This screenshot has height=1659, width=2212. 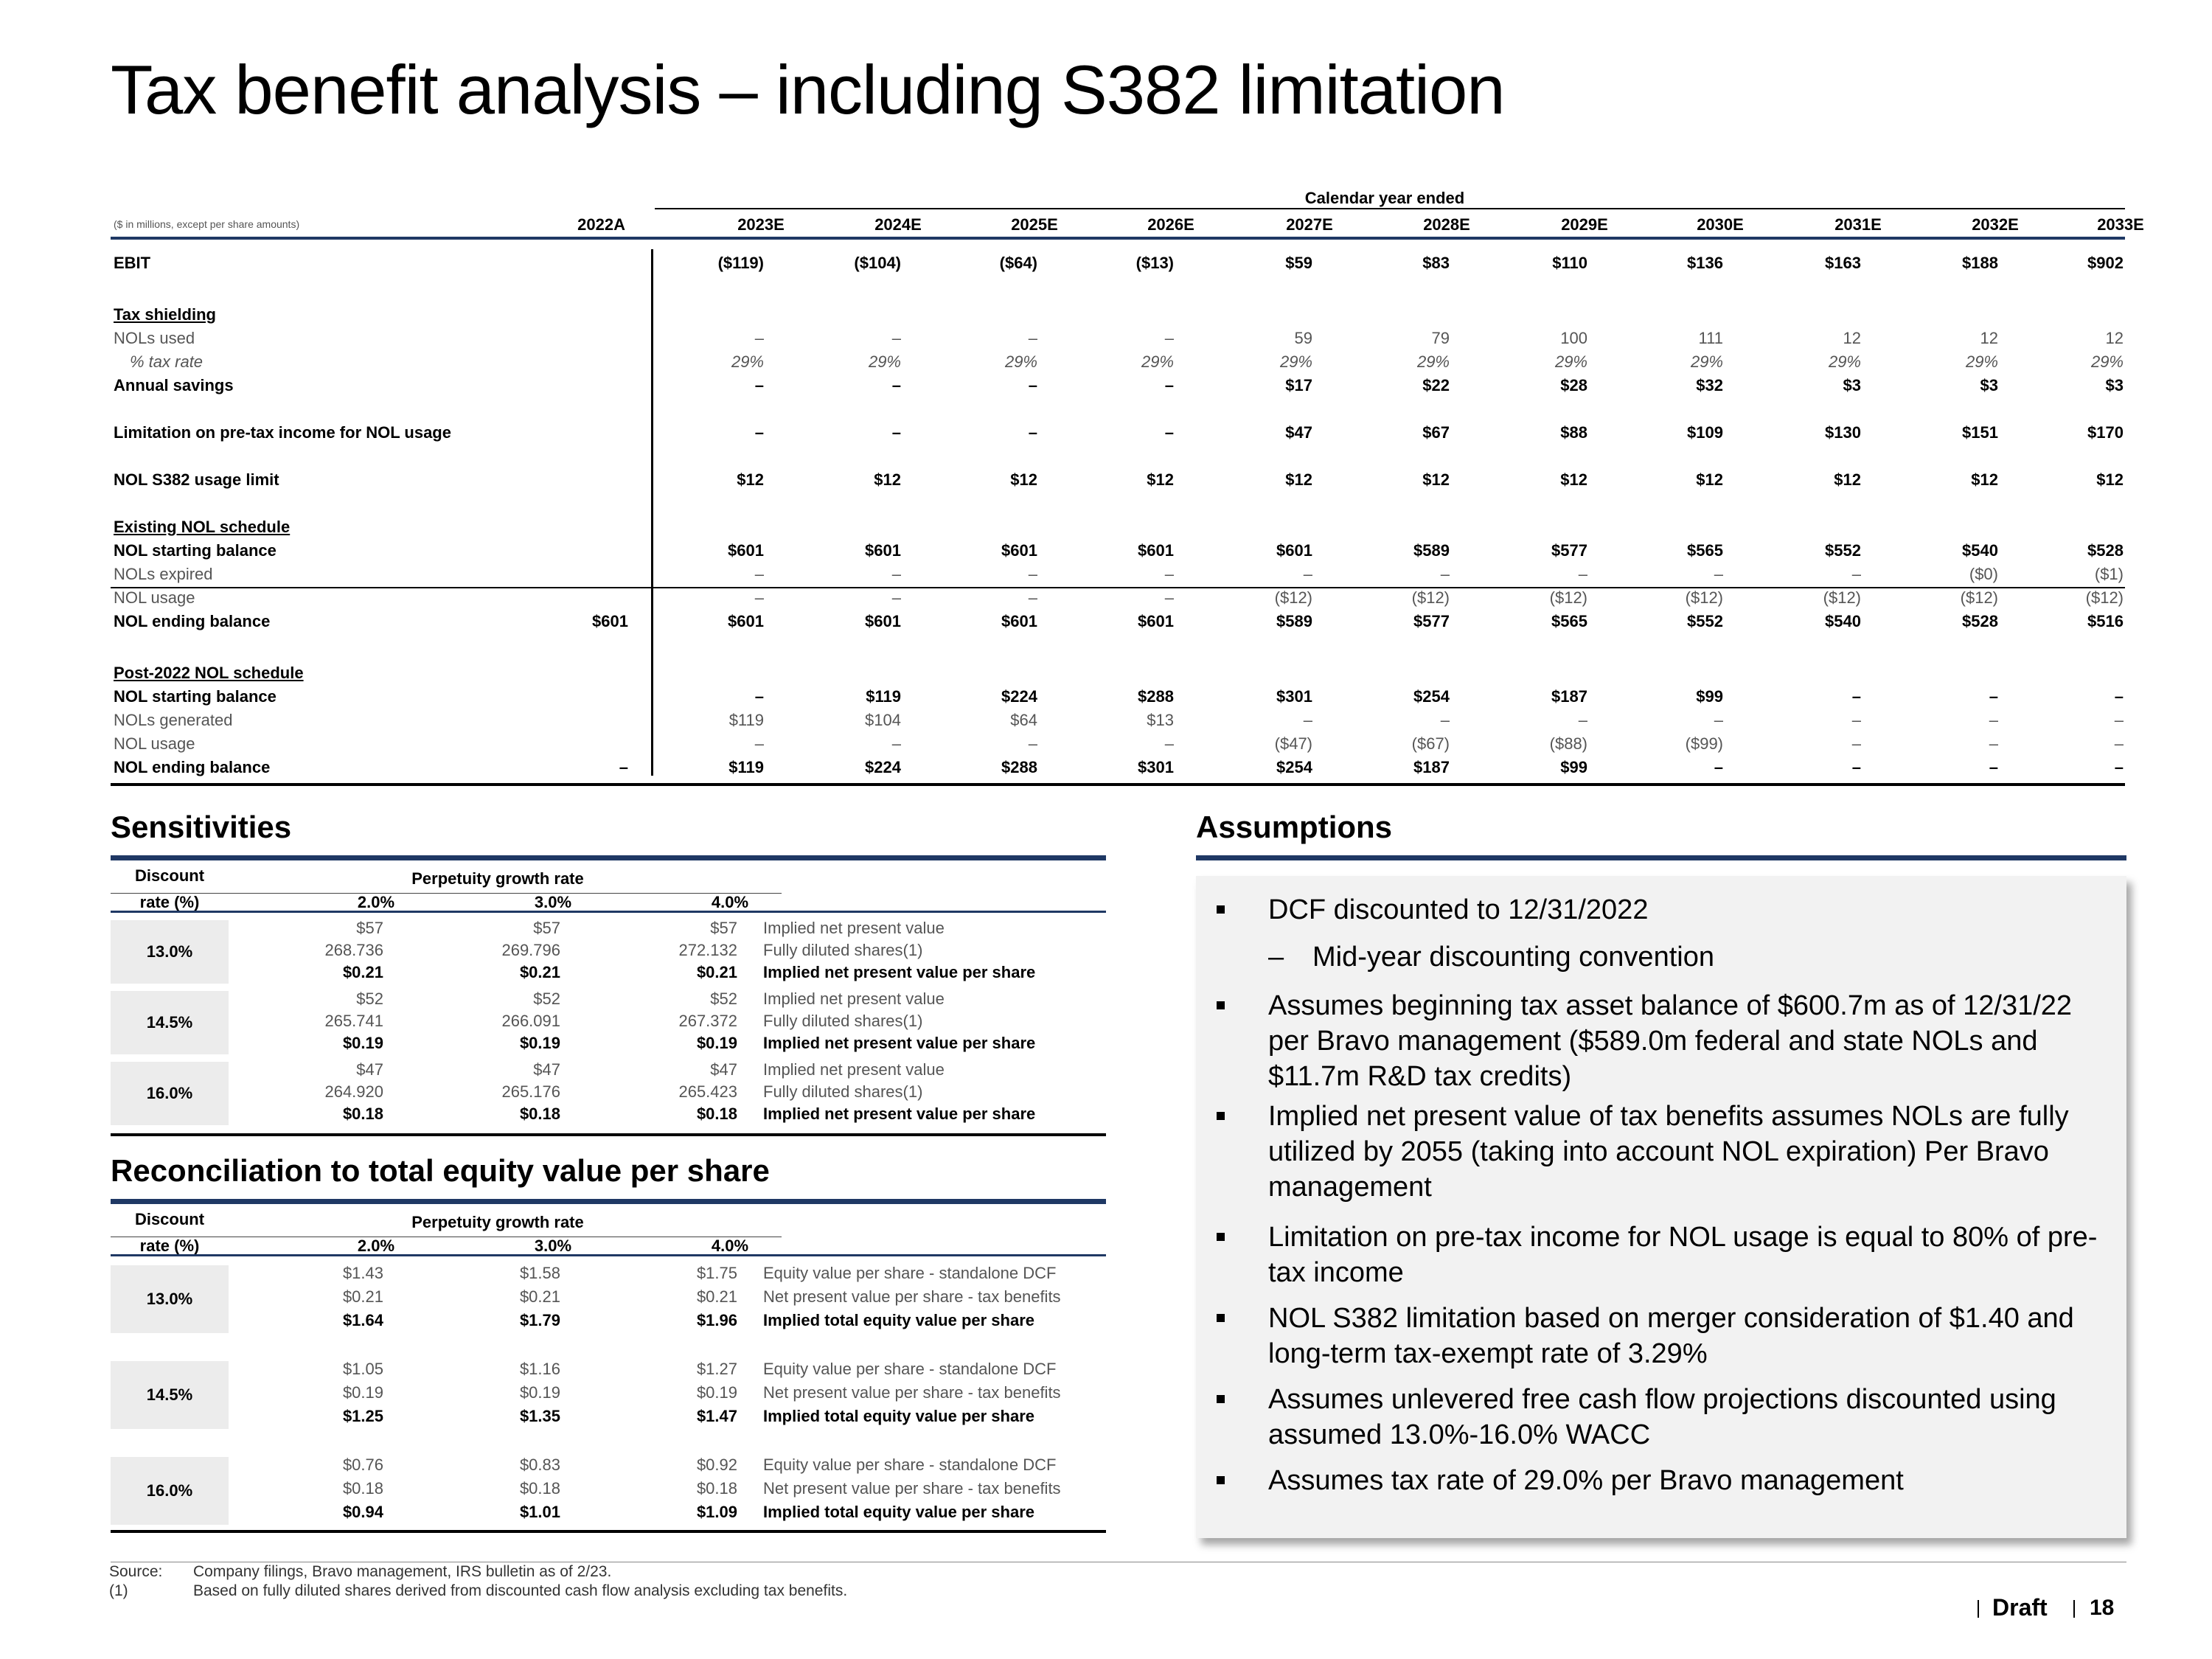 I want to click on grid-value: $0.94, so click(x=362, y=1512).